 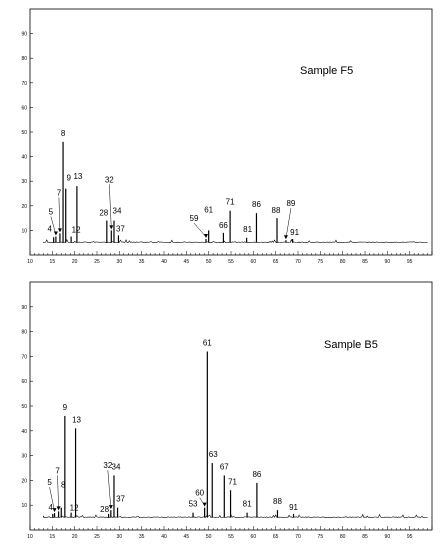 I want to click on y-tick-label: 90, so click(x=24, y=35).